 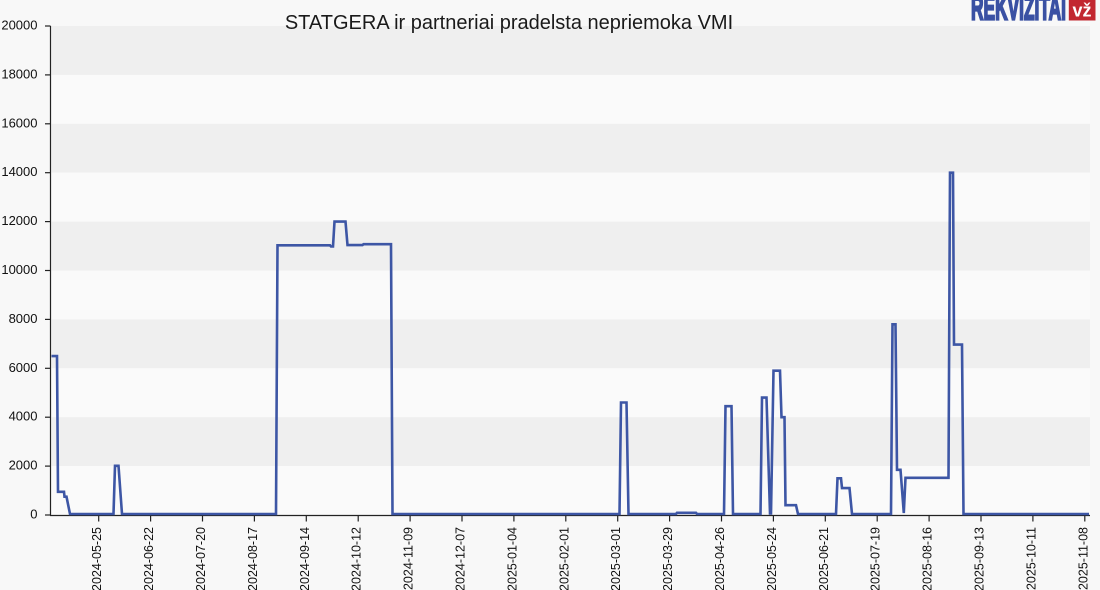 I want to click on svg-text: 0, so click(x=33, y=514).